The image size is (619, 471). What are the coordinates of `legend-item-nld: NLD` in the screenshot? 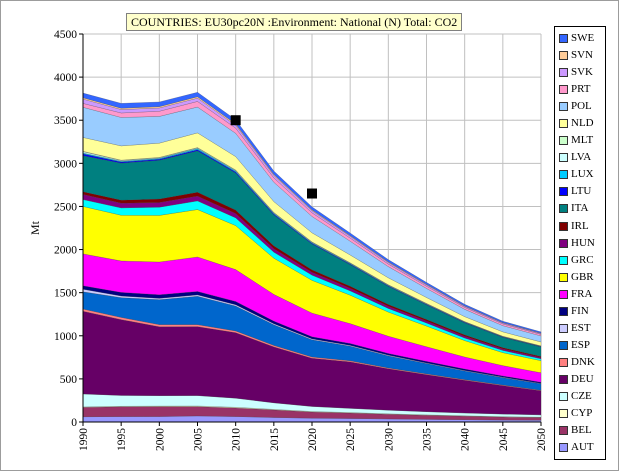 It's located at (580, 123).